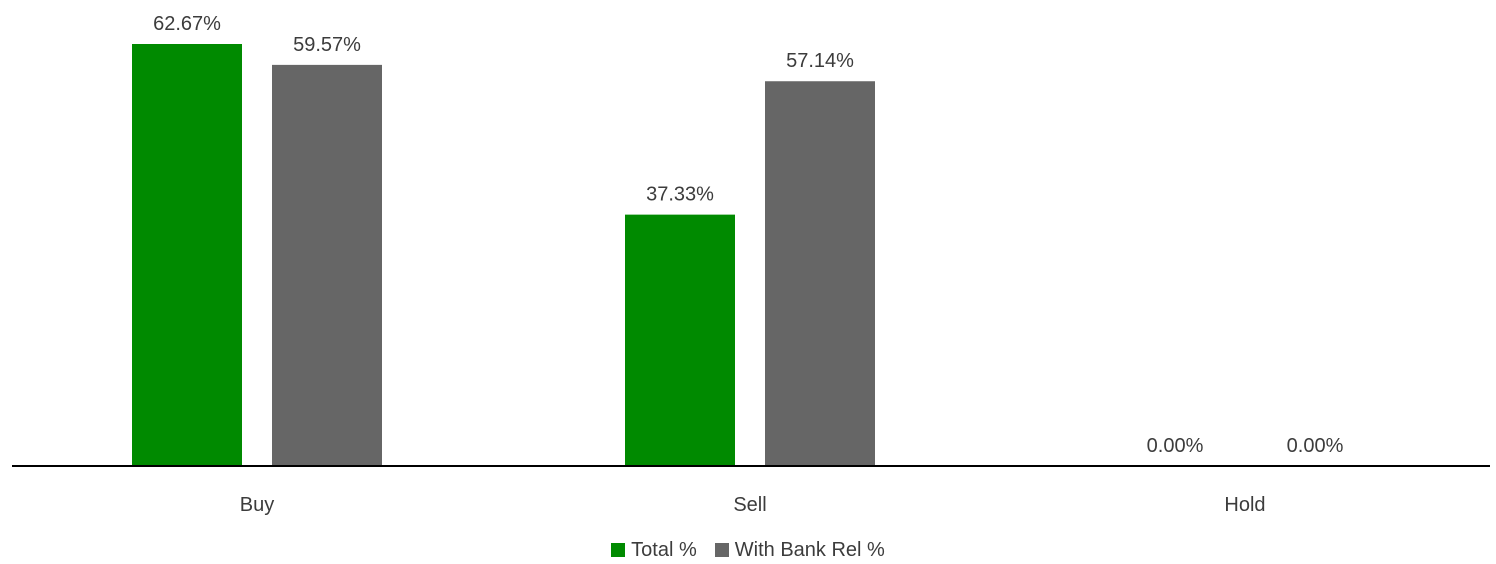 The width and height of the screenshot is (1496, 564). I want to click on legend-swatch-total, so click(618, 550).